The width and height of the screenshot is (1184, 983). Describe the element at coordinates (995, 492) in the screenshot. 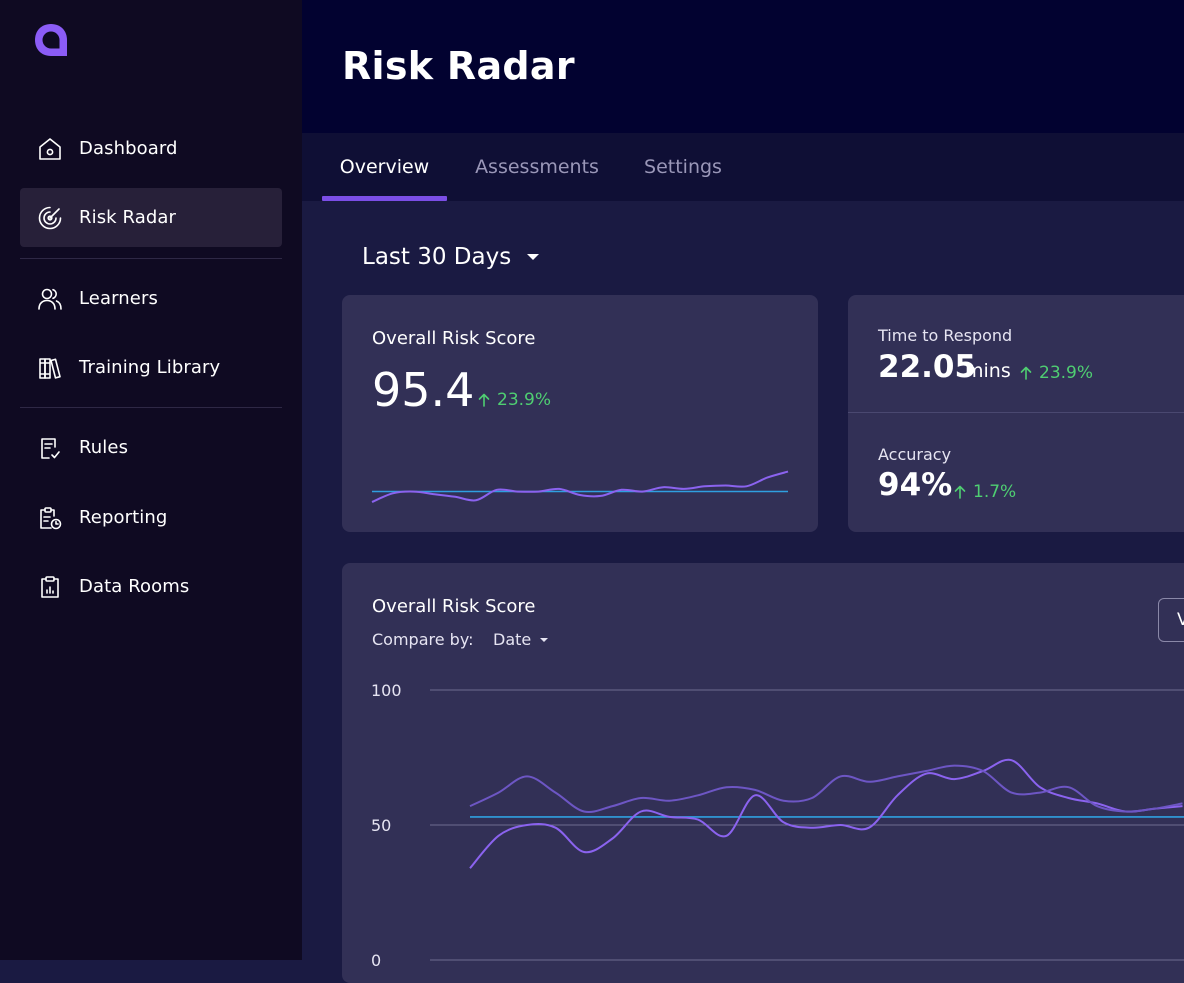

I see `delta-text: 1.7%` at that location.